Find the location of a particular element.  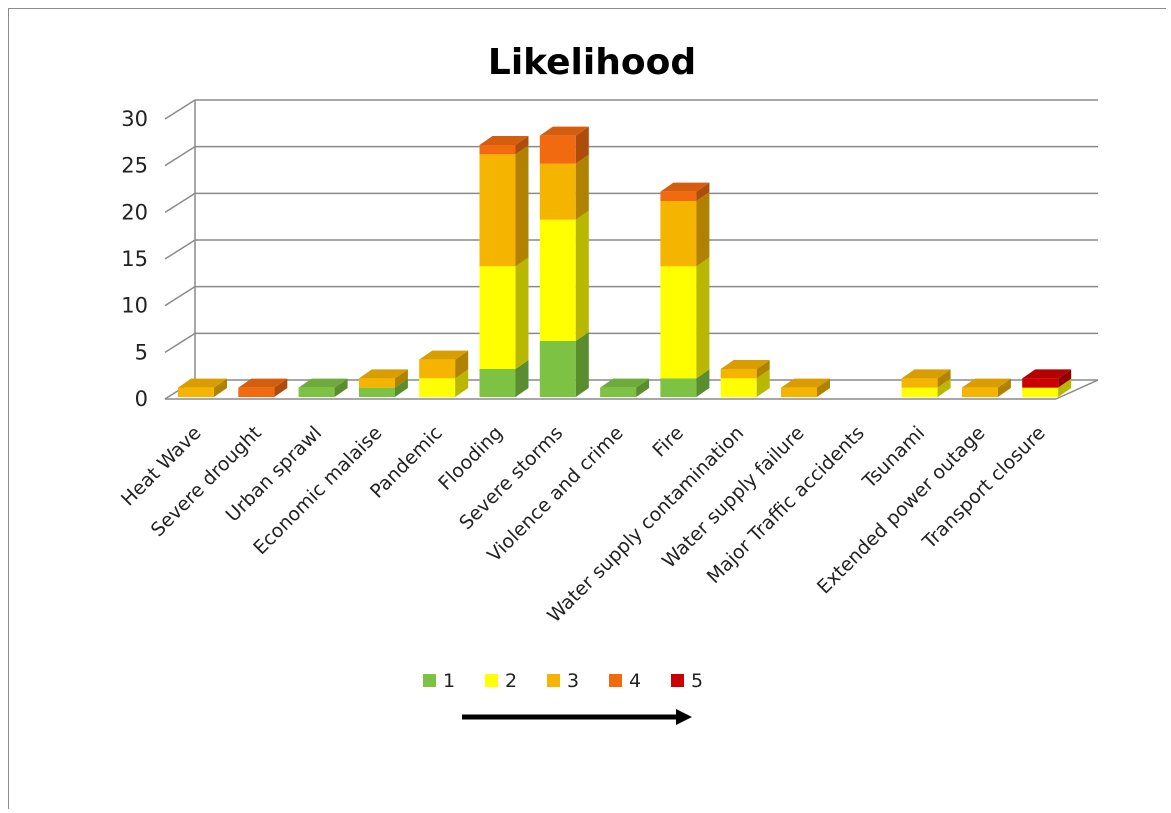

y-tick-label: 15 is located at coordinates (134, 259).